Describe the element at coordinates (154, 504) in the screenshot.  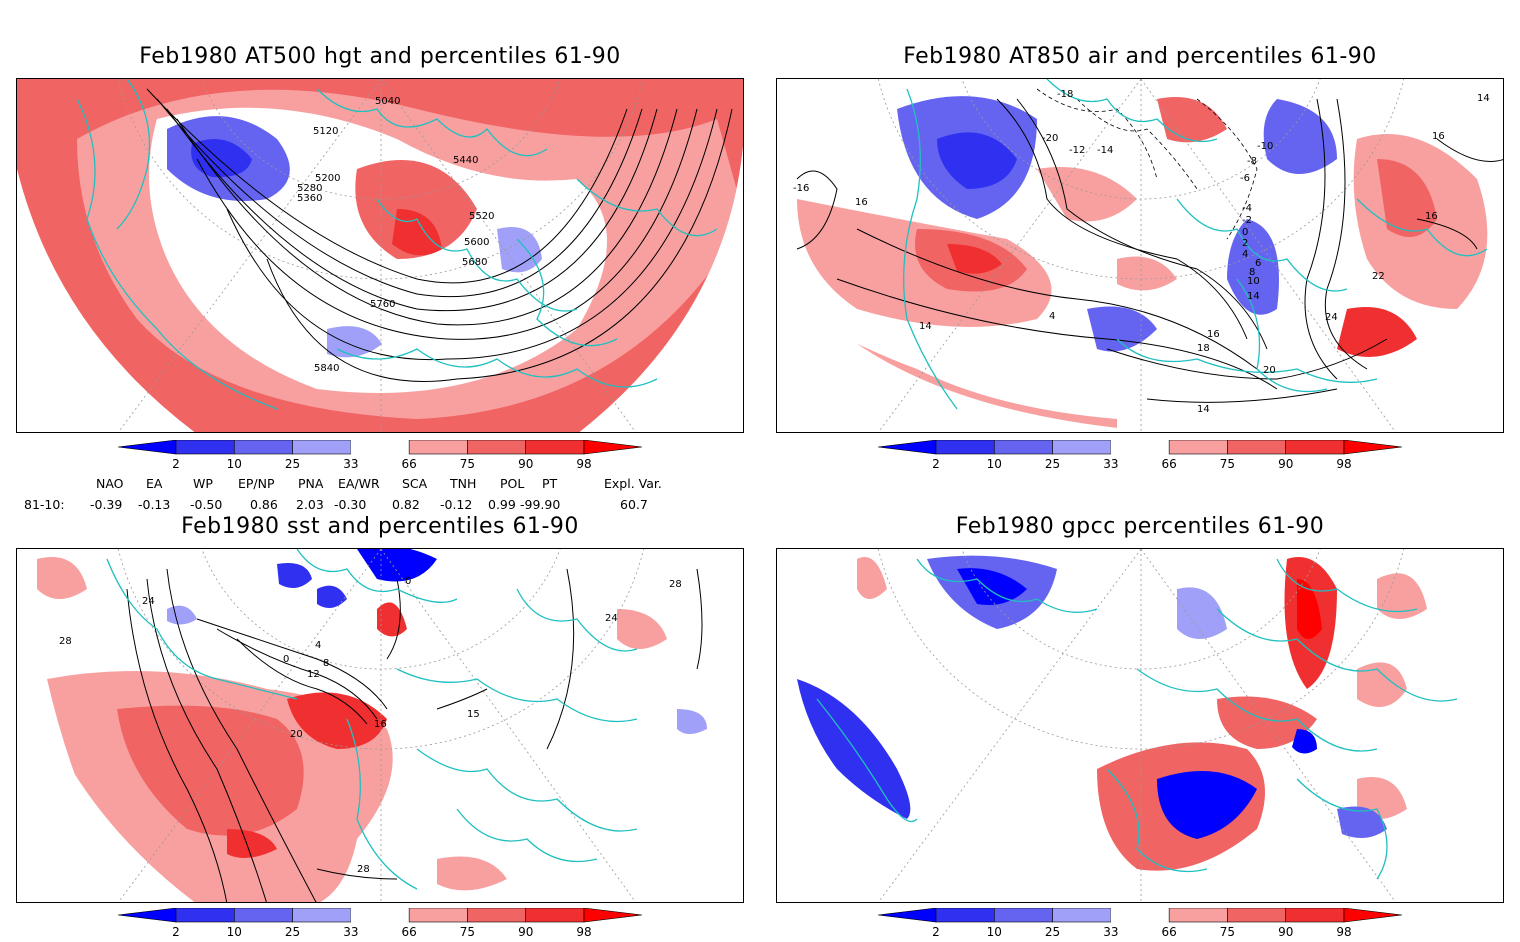
I see `index-value-ea: -0.13` at that location.